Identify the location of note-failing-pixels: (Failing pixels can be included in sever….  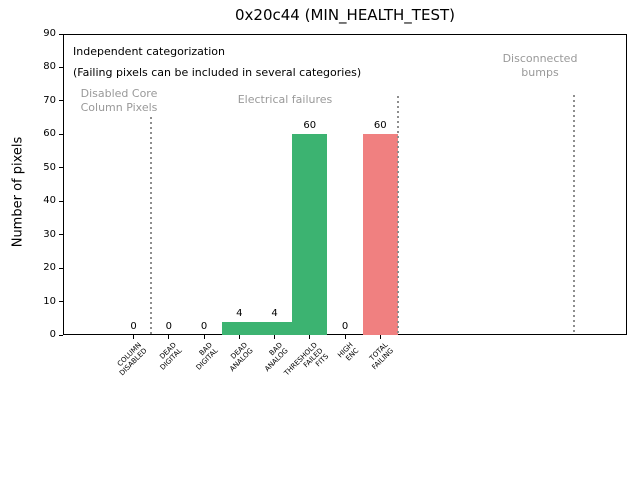
(217, 72).